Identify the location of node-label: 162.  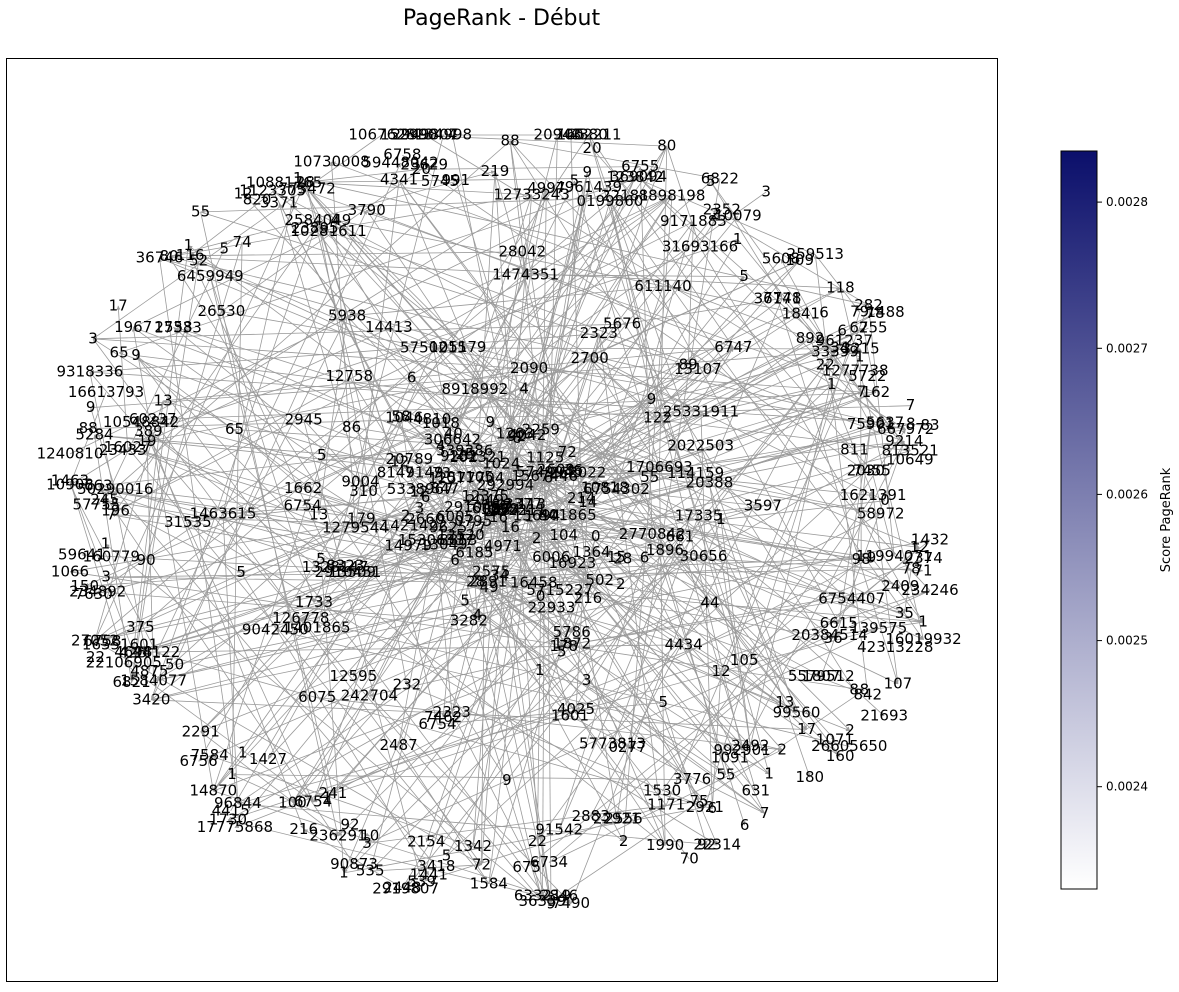
(876, 392).